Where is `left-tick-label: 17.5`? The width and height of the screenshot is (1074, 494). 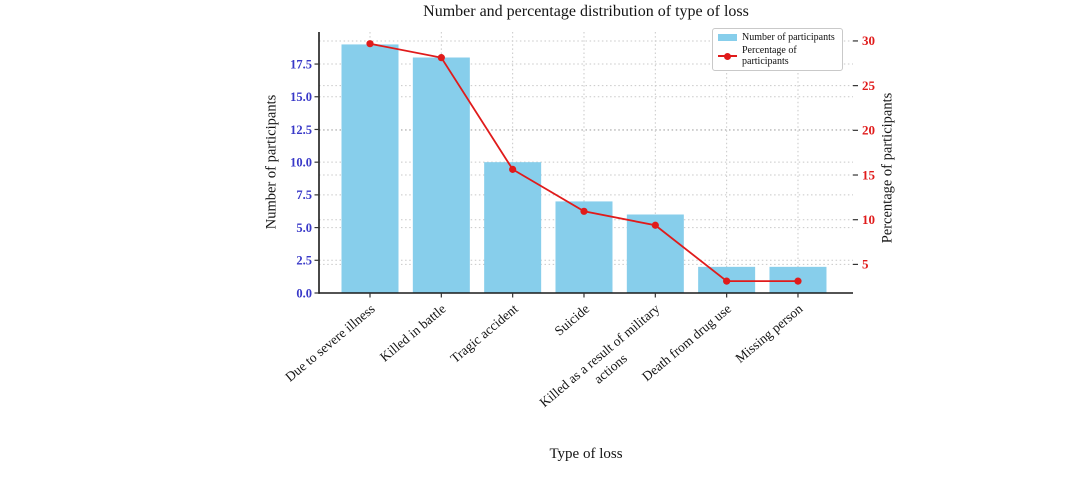
left-tick-label: 17.5 is located at coordinates (301, 64).